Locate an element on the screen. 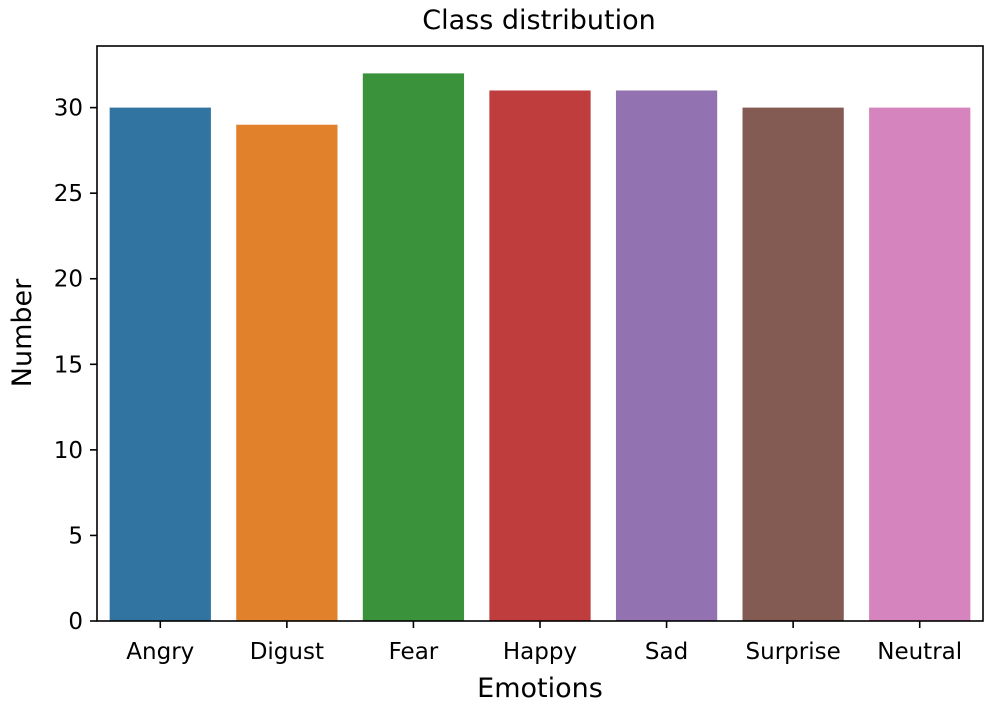 The width and height of the screenshot is (991, 706). bar-fear is located at coordinates (413, 347).